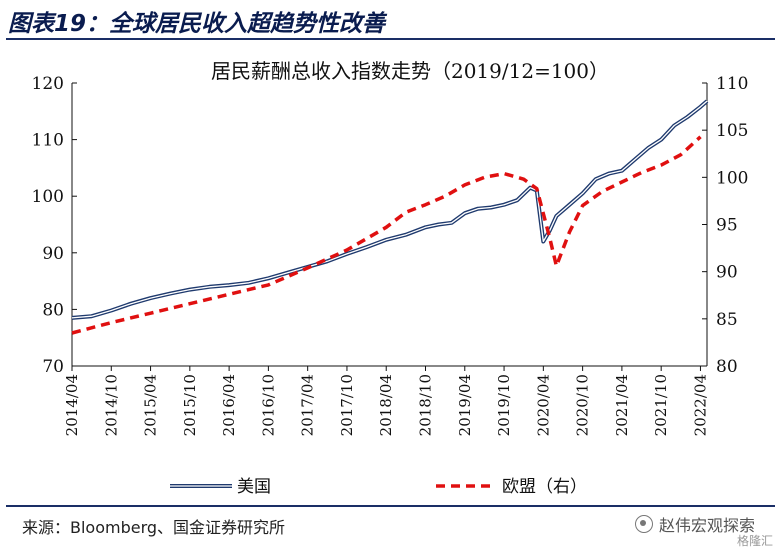  Describe the element at coordinates (48, 84) in the screenshot. I see `y-left-tick-label: 120` at that location.